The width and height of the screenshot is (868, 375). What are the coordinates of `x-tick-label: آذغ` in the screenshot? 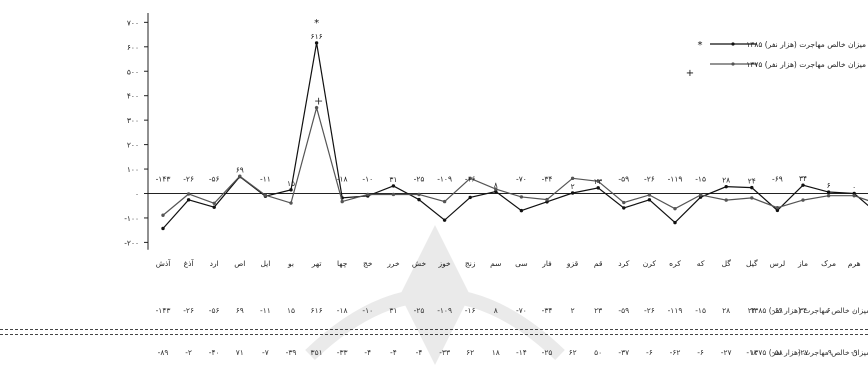 It's located at (189, 263).